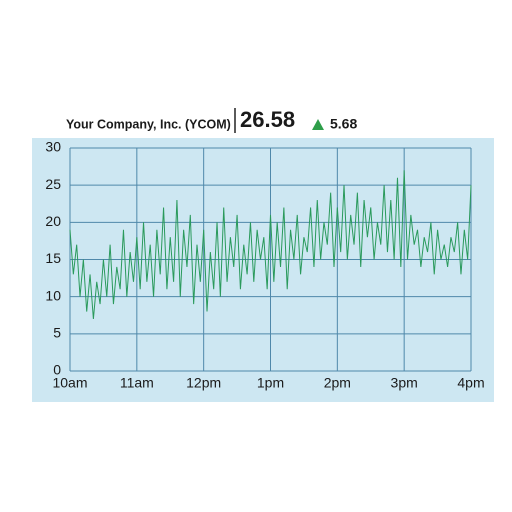  What do you see at coordinates (343, 124) in the screenshot?
I see `price-change: 5.68` at bounding box center [343, 124].